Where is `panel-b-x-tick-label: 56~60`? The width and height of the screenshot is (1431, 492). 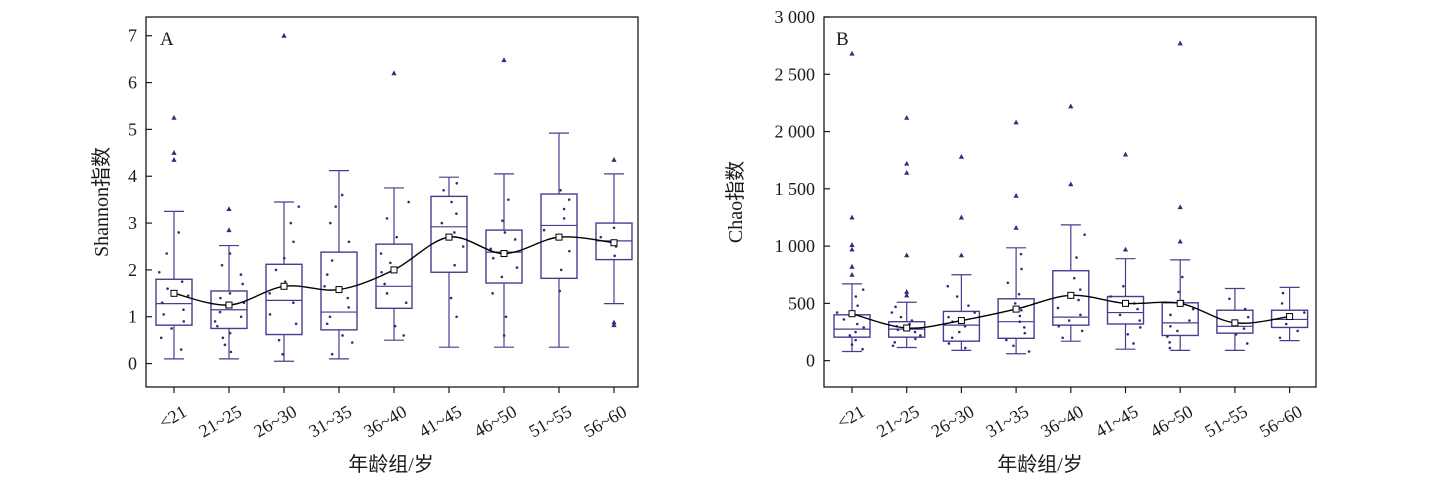
panel-b-x-tick-label: 56~60 is located at coordinates (1281, 421).